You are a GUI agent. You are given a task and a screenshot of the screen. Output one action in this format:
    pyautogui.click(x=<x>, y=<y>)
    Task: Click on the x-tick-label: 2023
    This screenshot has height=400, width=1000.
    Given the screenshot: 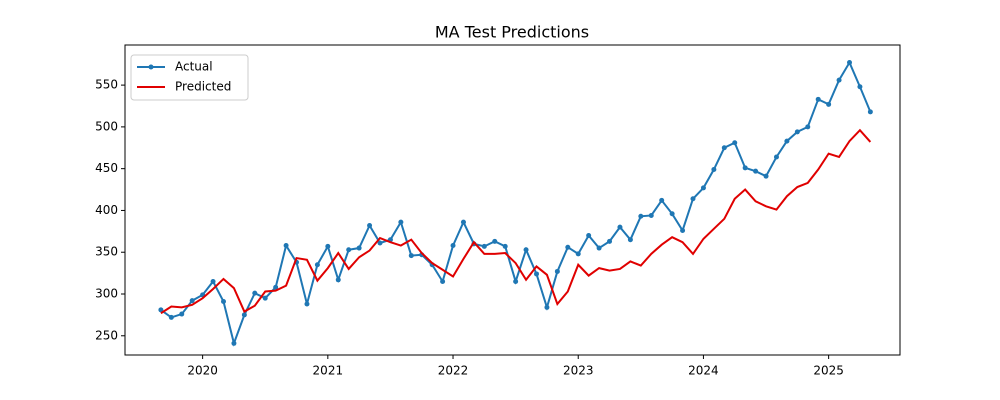 What is the action you would take?
    pyautogui.click(x=578, y=371)
    